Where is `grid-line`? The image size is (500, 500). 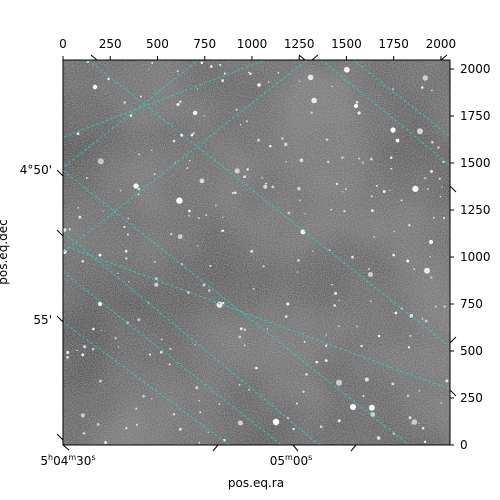
grid-line is located at coordinates (165, 99).